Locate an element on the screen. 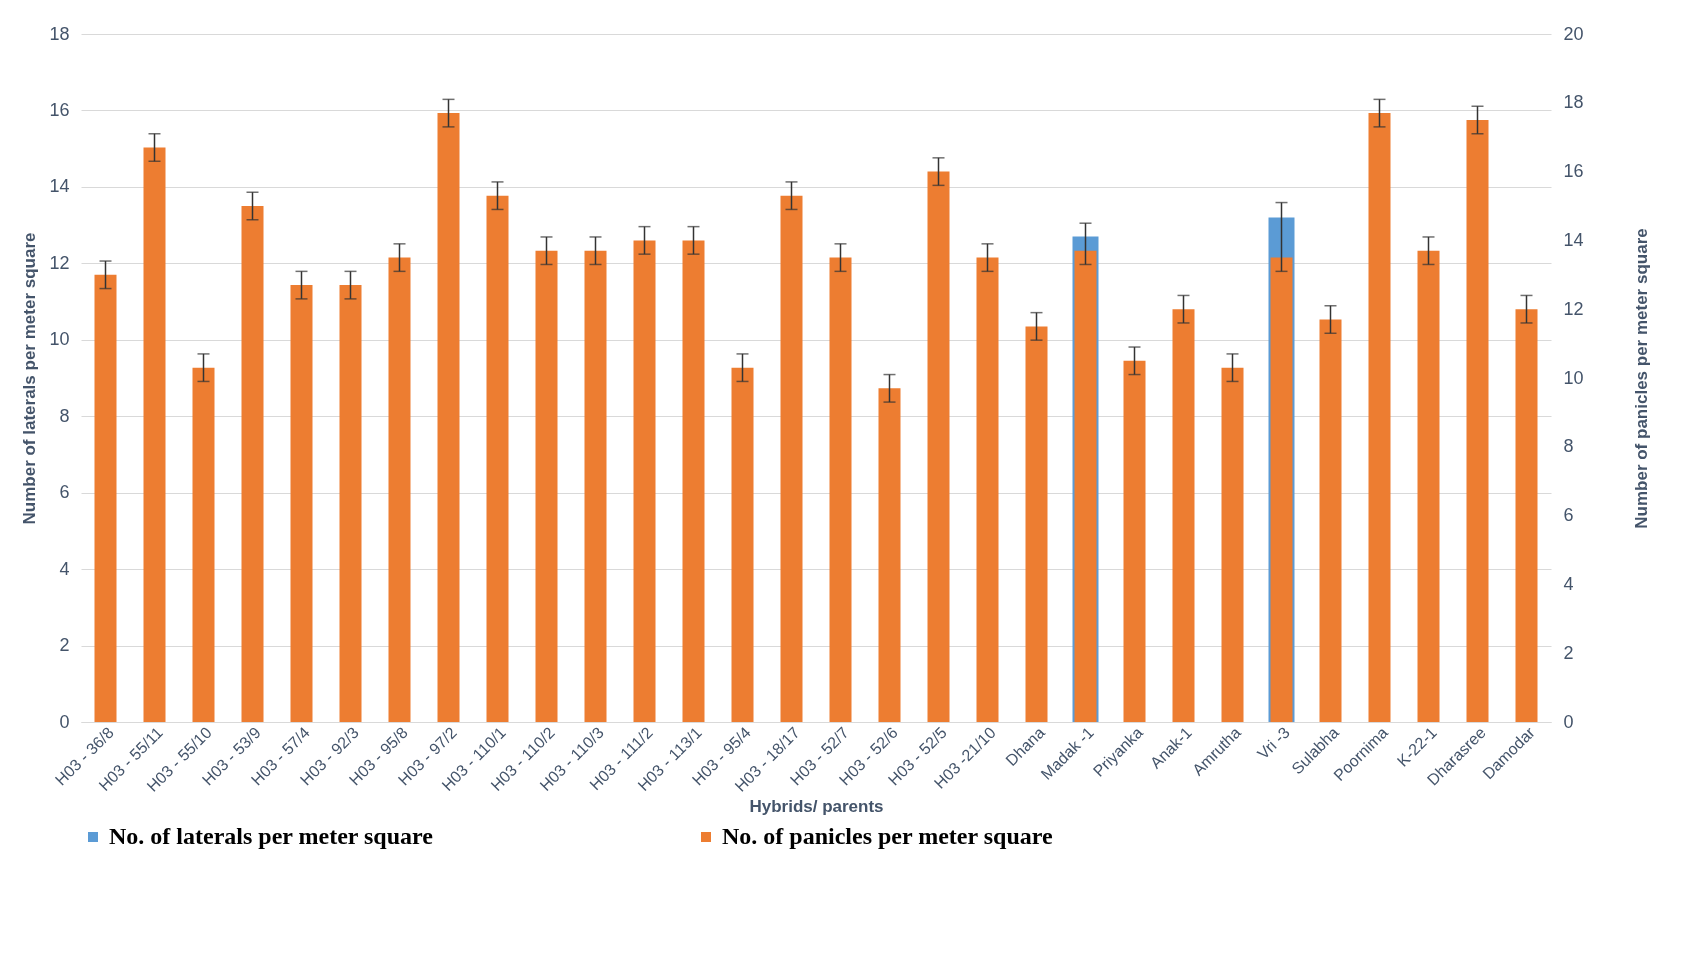 Image resolution: width=1695 pixels, height=968 pixels. x-tick-label: Vri -3 is located at coordinates (1273, 743).